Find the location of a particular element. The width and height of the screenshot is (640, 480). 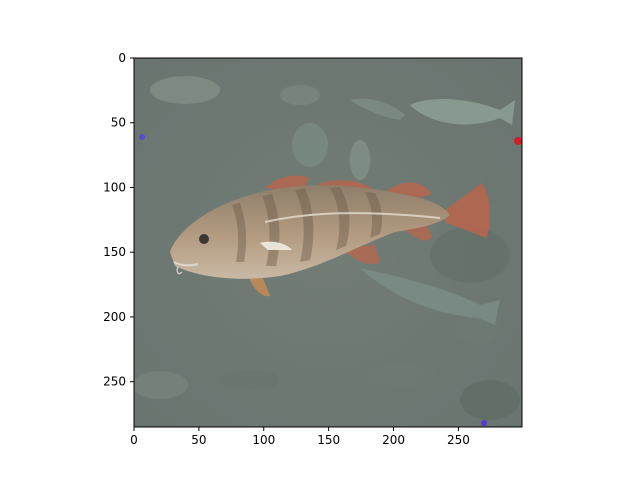

y-axis: 0 50 100 150 200 250 is located at coordinates (118, 220).